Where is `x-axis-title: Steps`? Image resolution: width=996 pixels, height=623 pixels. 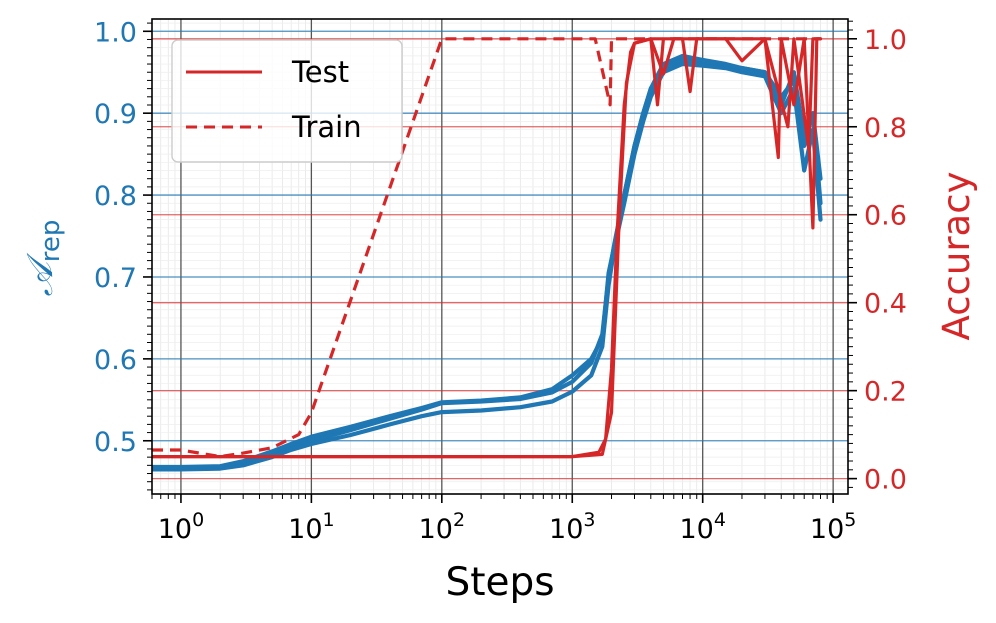 x-axis-title: Steps is located at coordinates (499, 582).